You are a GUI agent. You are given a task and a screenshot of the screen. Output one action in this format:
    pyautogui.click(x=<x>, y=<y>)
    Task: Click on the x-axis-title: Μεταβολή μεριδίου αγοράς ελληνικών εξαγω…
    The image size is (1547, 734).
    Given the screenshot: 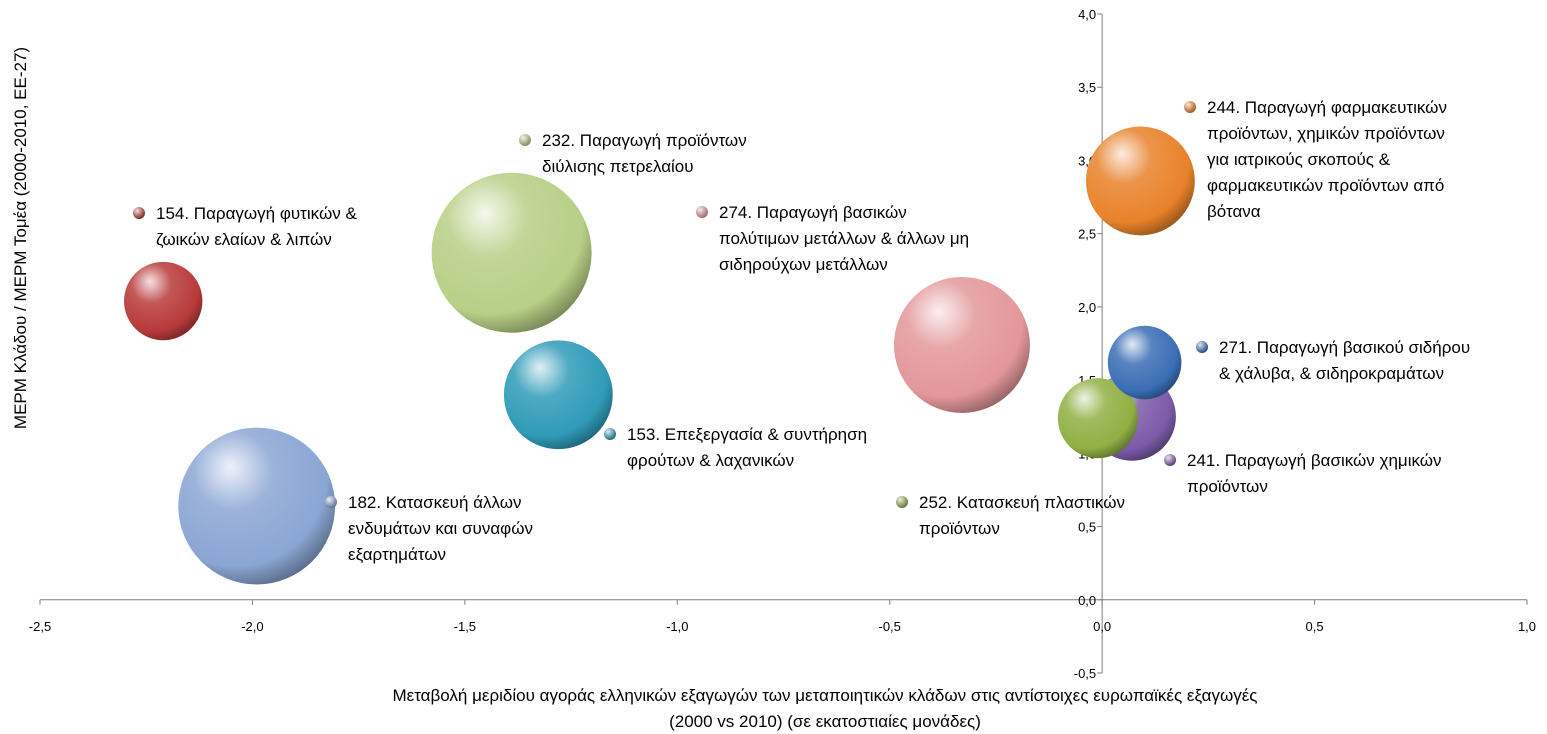 What is the action you would take?
    pyautogui.click(x=824, y=695)
    